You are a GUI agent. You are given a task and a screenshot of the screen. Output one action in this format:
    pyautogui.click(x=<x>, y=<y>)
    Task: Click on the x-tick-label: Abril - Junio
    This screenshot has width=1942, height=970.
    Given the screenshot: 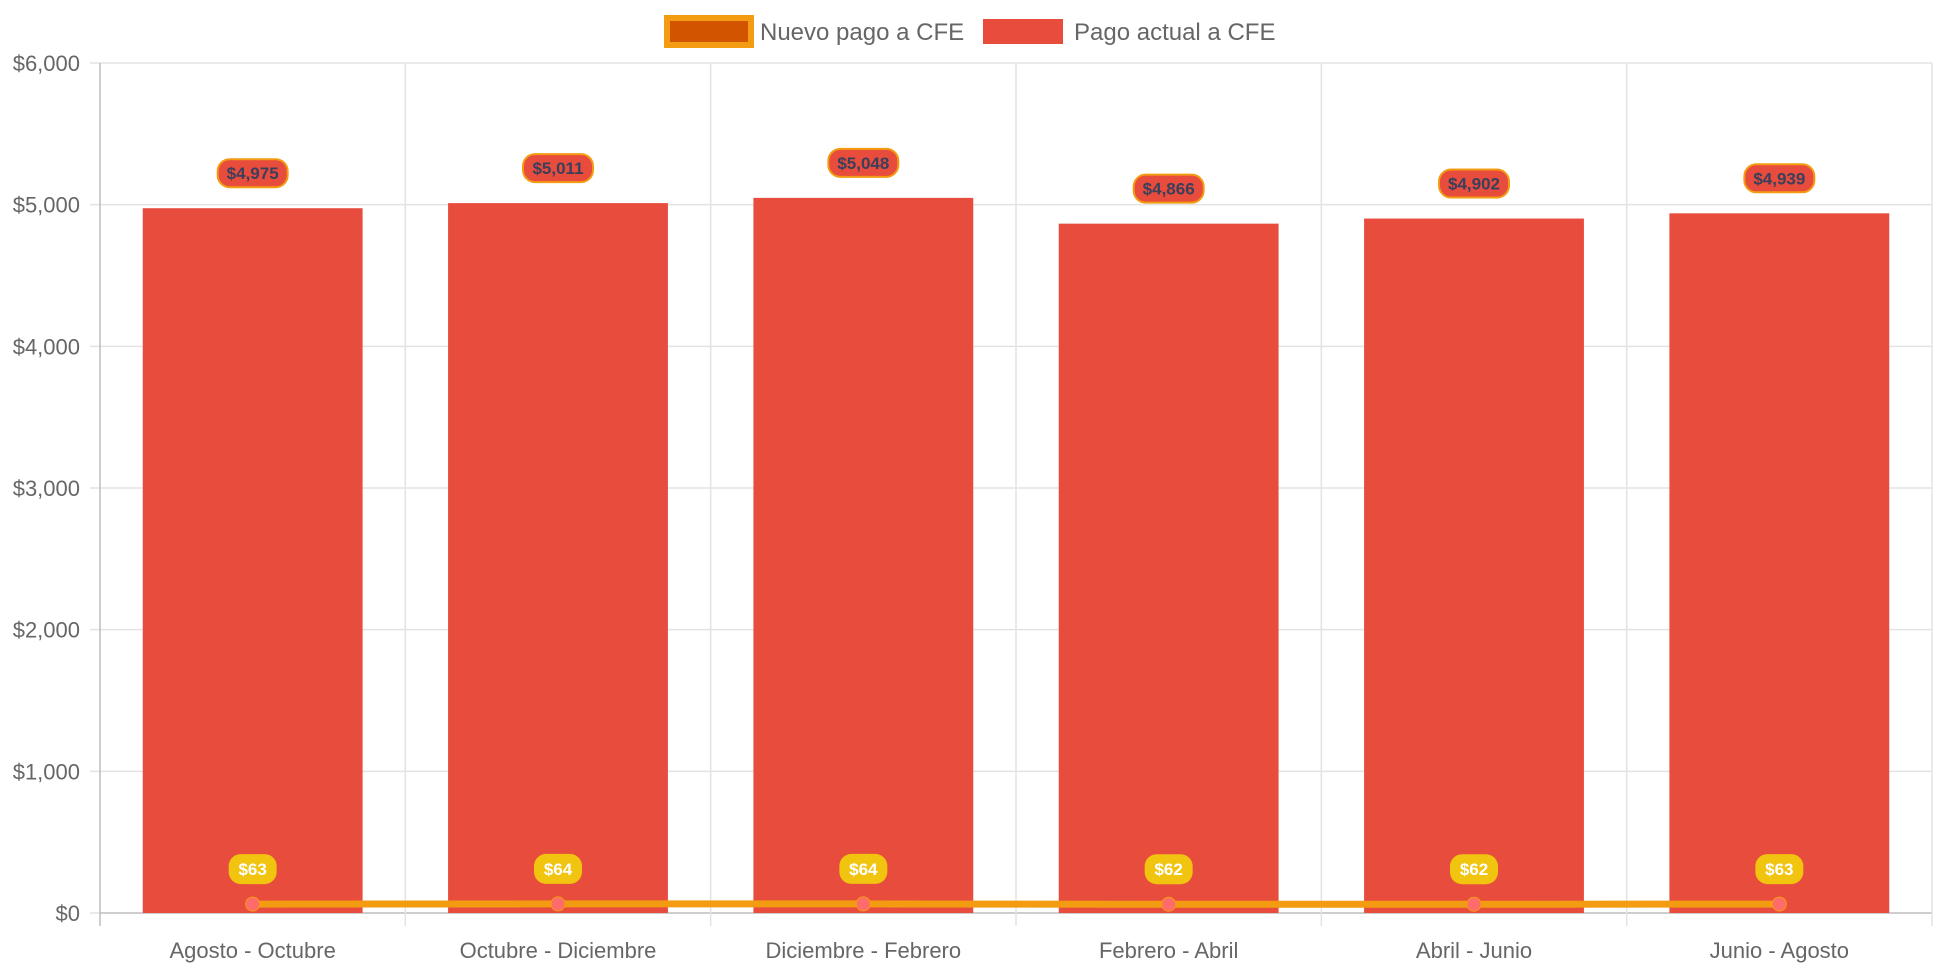 What is the action you would take?
    pyautogui.click(x=1474, y=950)
    